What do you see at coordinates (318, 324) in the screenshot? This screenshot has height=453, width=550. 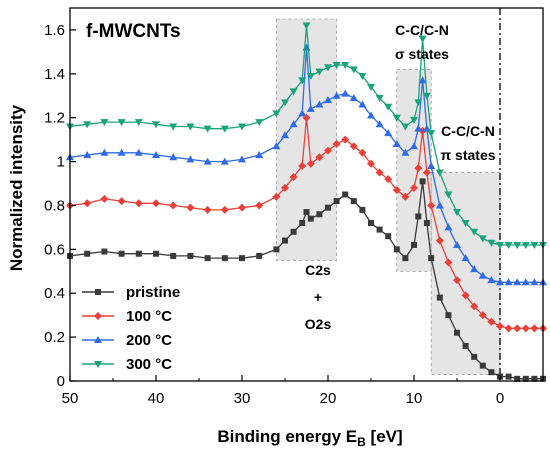 I see `annotation-c2s-line3: O2s` at bounding box center [318, 324].